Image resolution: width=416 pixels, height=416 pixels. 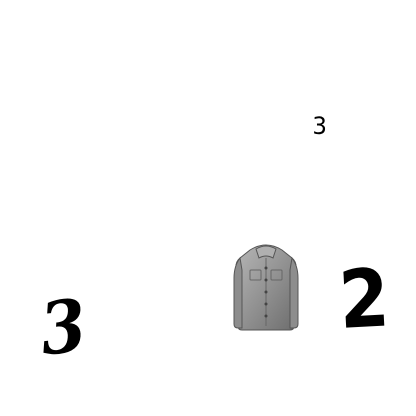 I want to click on digit-left-three: 3, so click(x=63, y=327).